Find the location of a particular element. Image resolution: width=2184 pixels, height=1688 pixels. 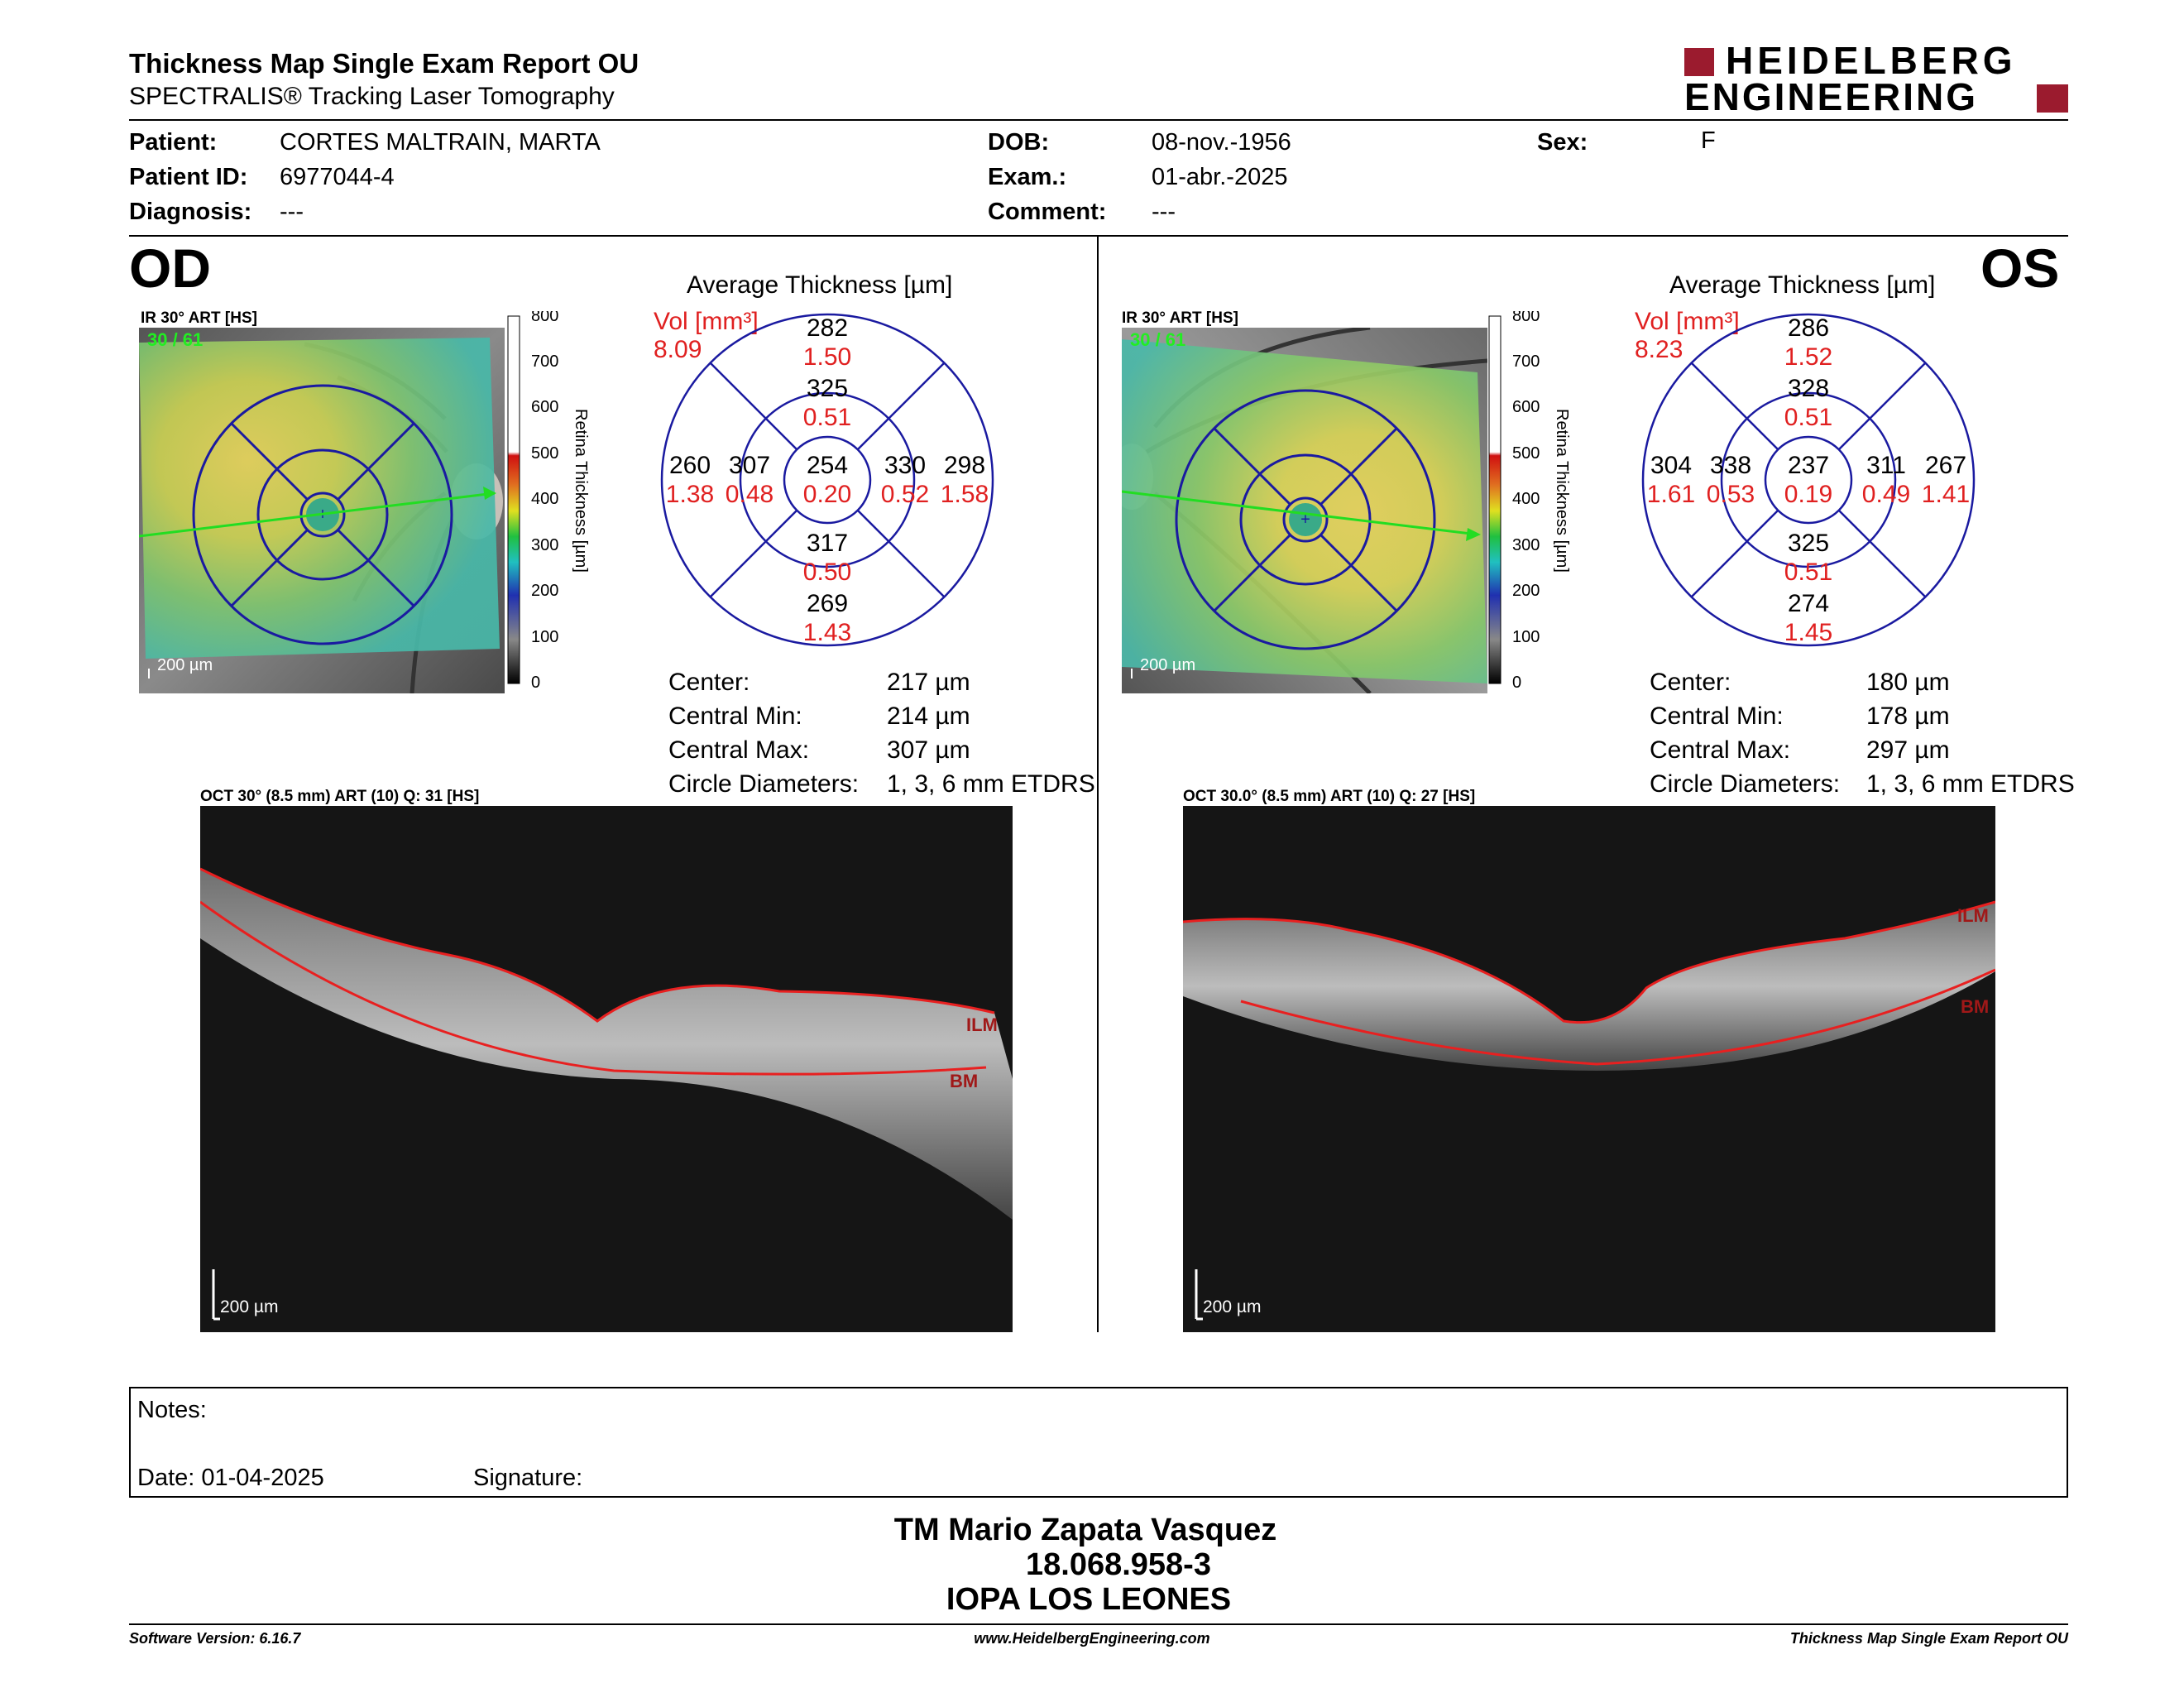

od-inner-superior-volume: 0.51 is located at coordinates (827, 417).